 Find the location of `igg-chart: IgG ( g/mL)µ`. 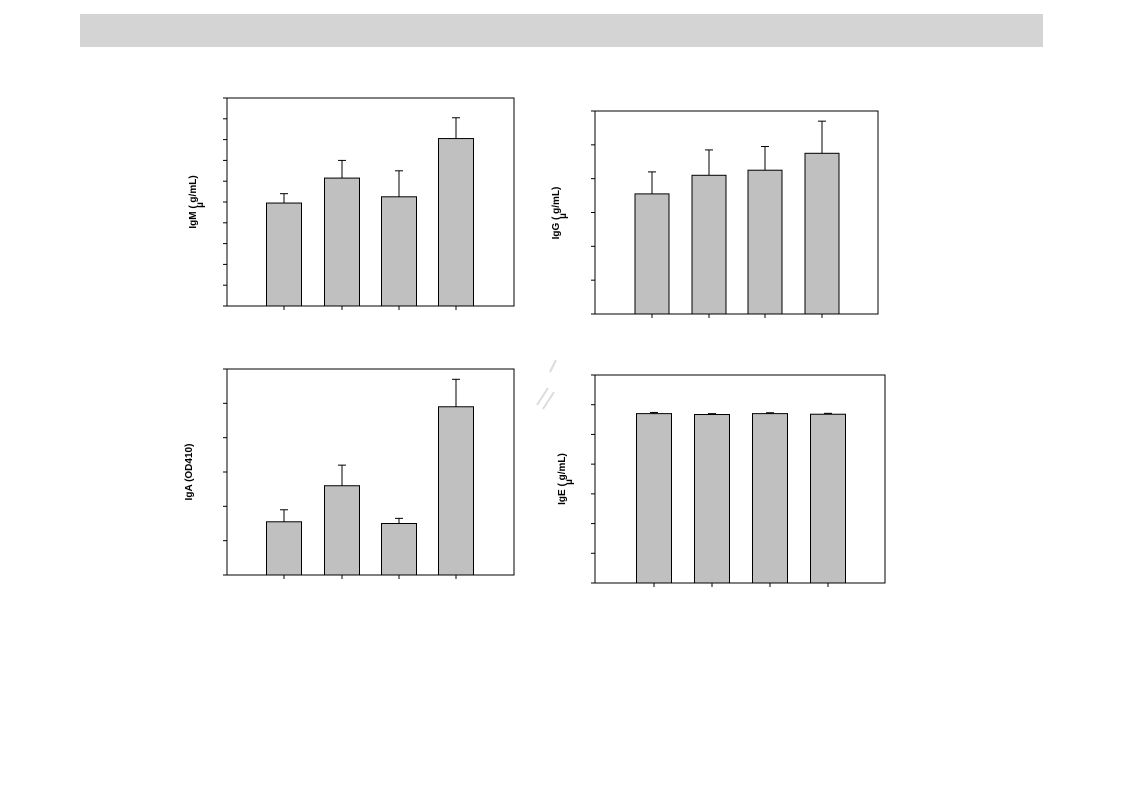

igg-chart: IgG ( g/mL)µ is located at coordinates (715, 214).